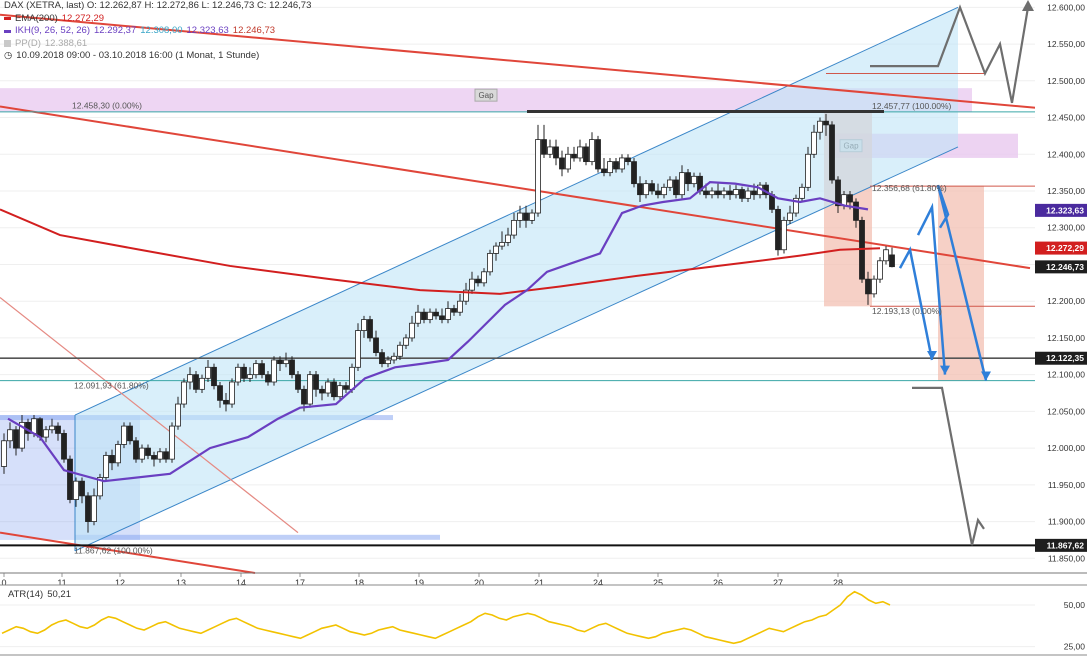 The image size is (1087, 660). I want to click on y-tick-label: 12.600,00, so click(1066, 7).